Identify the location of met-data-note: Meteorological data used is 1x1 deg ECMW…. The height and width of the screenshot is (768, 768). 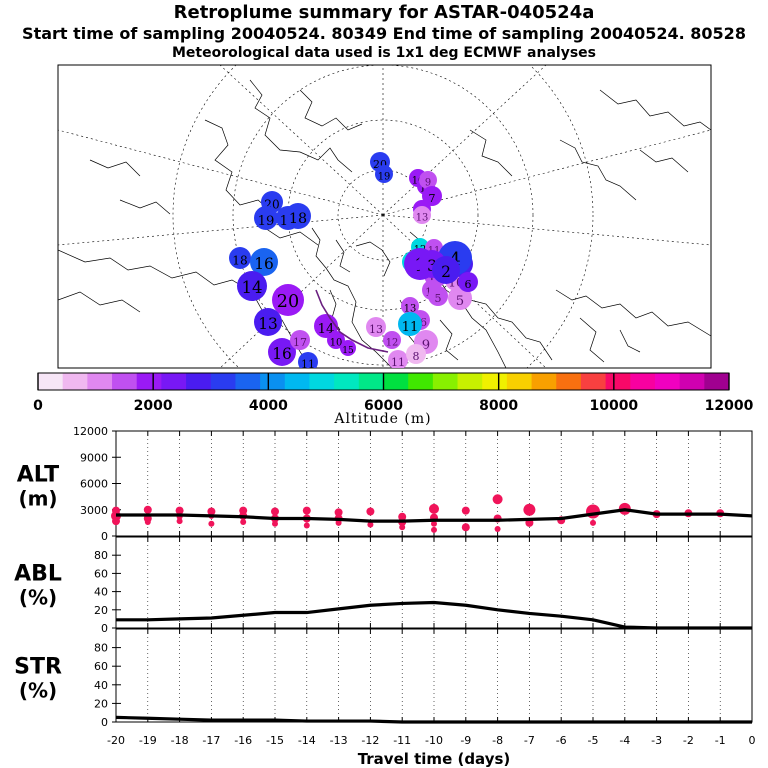
(384, 53).